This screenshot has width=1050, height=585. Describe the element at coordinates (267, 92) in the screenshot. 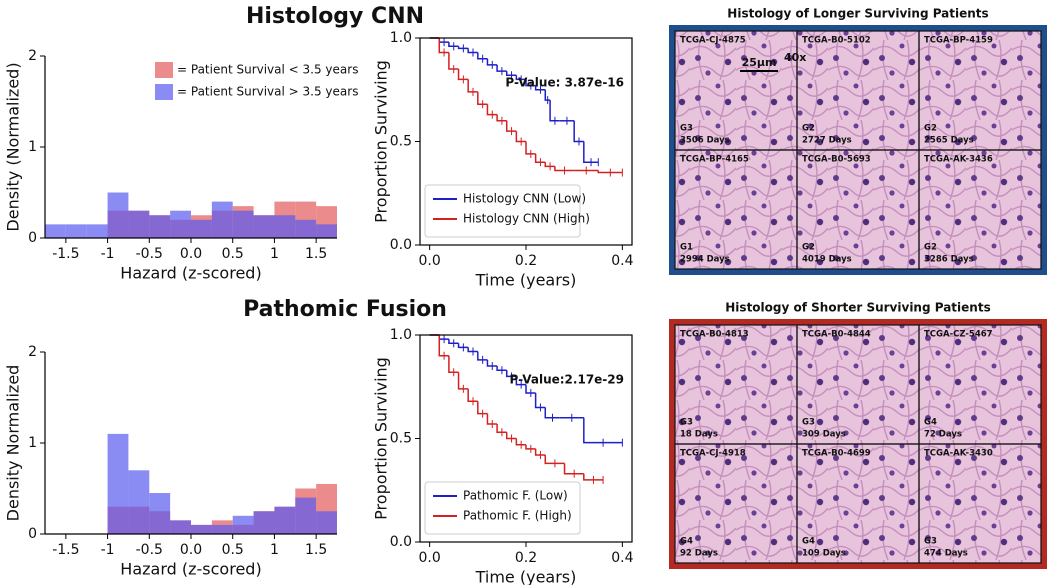

I see `legend-label: = Patient Survival > 3.5 years` at that location.